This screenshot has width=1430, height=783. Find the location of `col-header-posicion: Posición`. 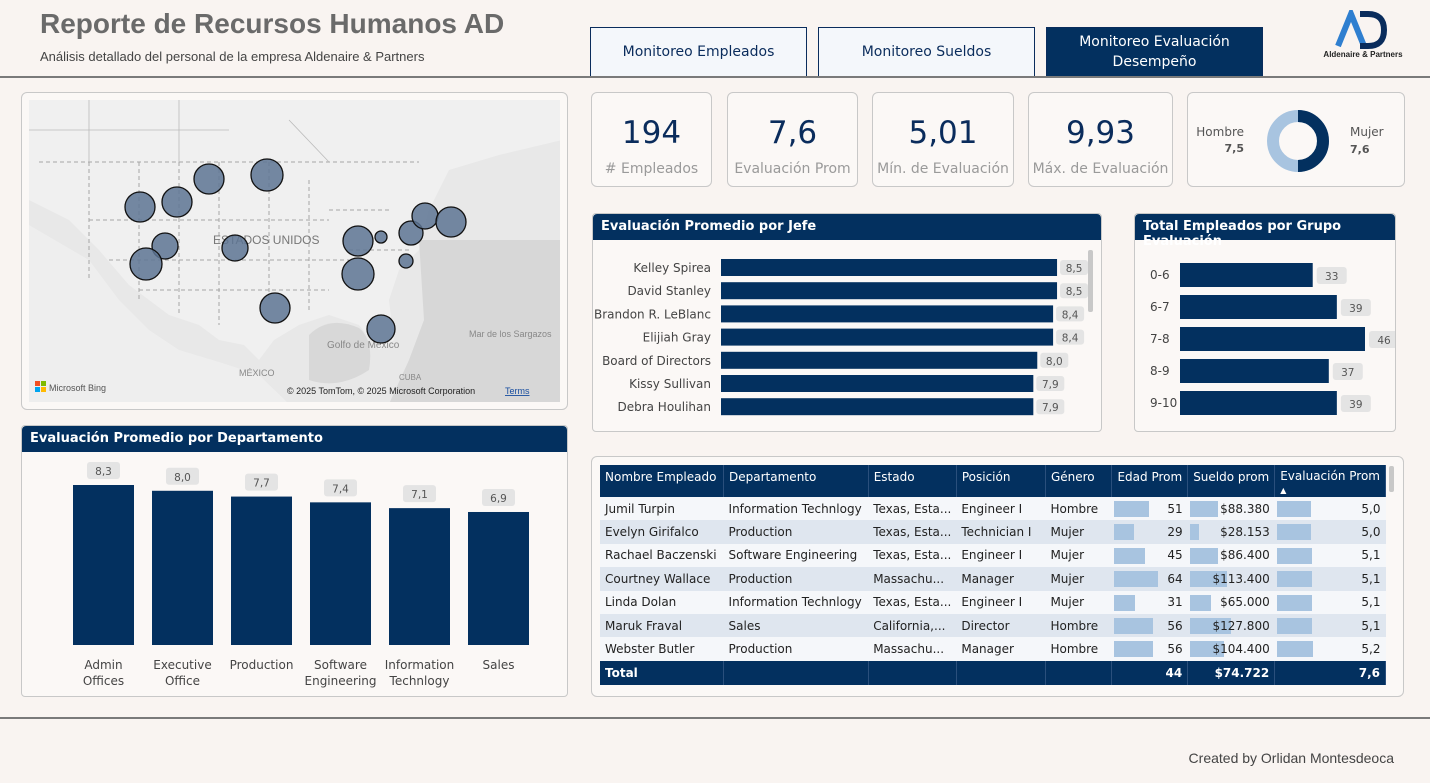

col-header-posicion: Posición is located at coordinates (1001, 481).